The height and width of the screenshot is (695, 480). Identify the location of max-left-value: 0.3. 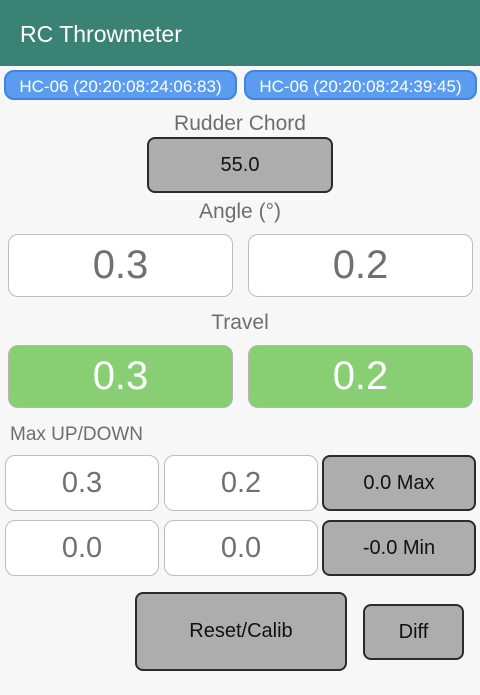
(82, 483).